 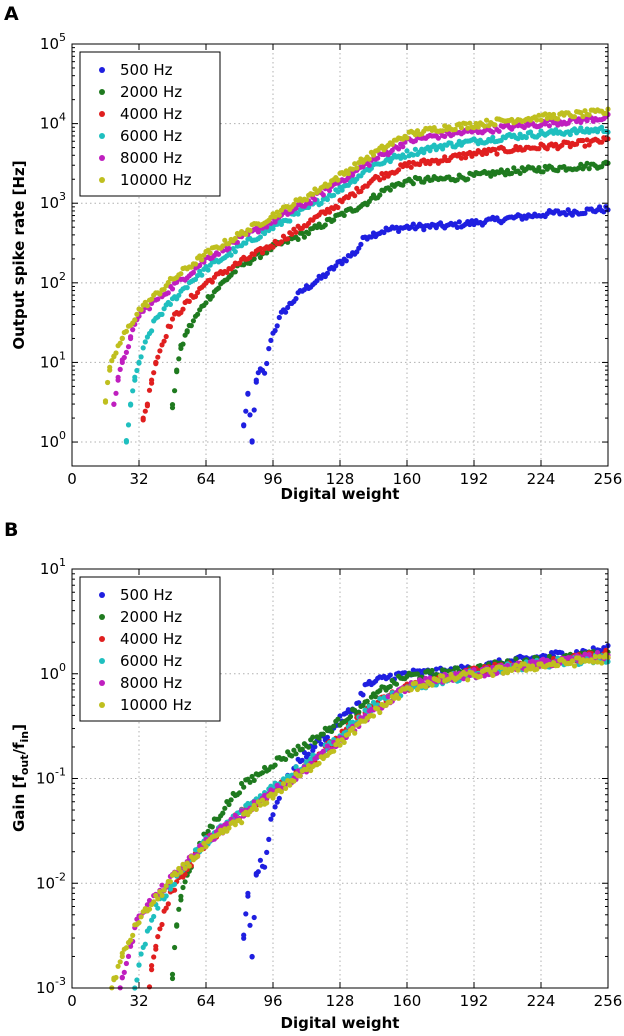 I want to click on y-tick-label: 10², so click(x=53, y=281).